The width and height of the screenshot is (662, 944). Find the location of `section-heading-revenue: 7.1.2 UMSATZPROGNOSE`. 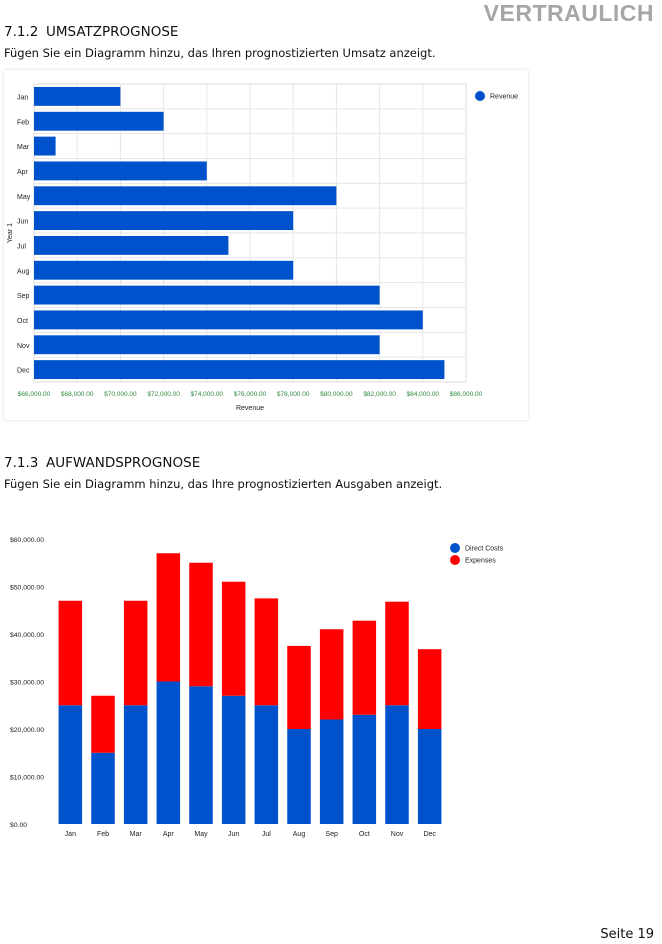

section-heading-revenue: 7.1.2 UMSATZPROGNOSE is located at coordinates (91, 32).